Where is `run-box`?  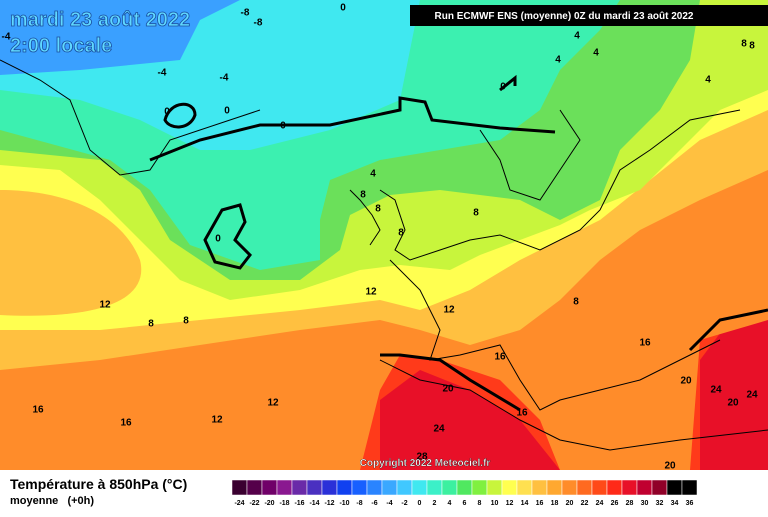 run-box is located at coordinates (589, 15).